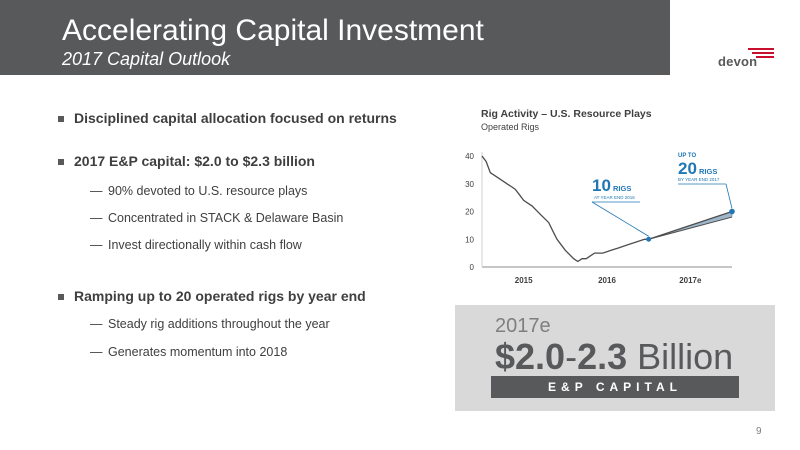  I want to click on annotation-1-note: AT YEAR END 2016, so click(614, 197).